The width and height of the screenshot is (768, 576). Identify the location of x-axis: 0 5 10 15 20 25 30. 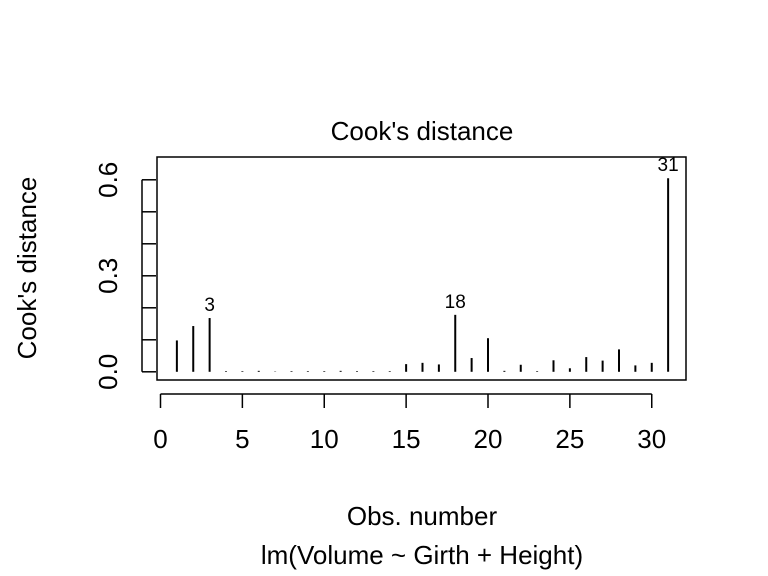
(409, 423).